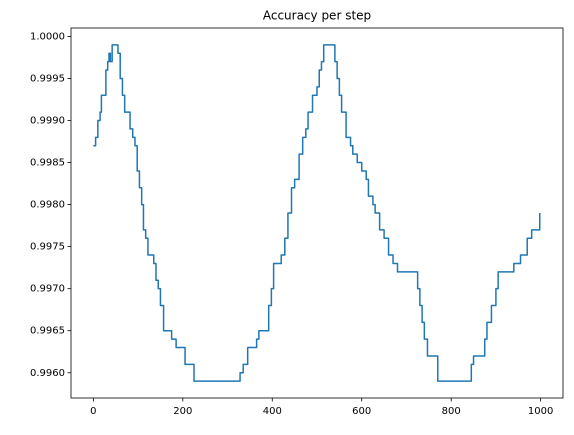 The image size is (574, 435). What do you see at coordinates (451, 411) in the screenshot?
I see `x-tick-label: 800` at bounding box center [451, 411].